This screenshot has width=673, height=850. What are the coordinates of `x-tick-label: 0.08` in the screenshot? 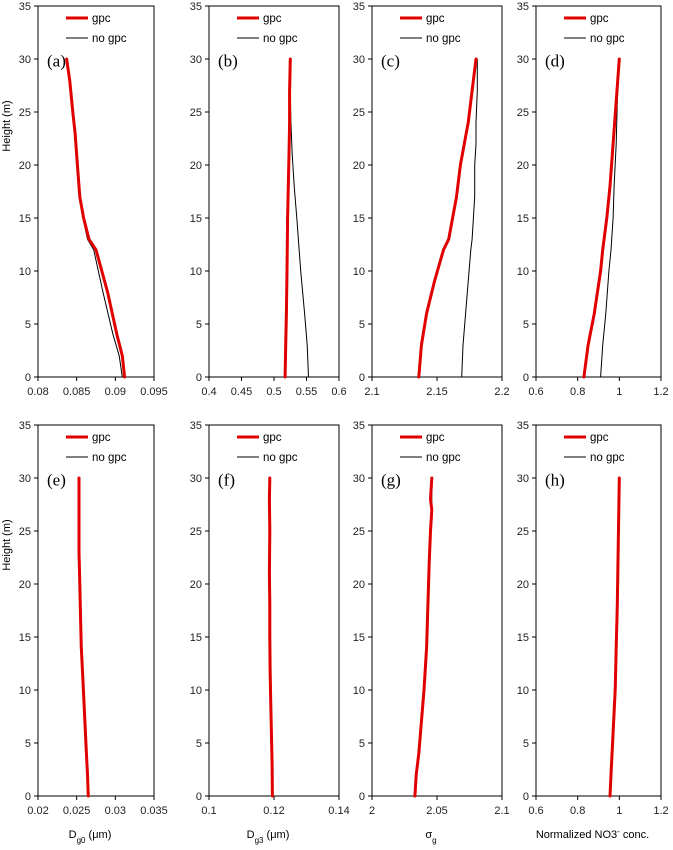 It's located at (37, 392).